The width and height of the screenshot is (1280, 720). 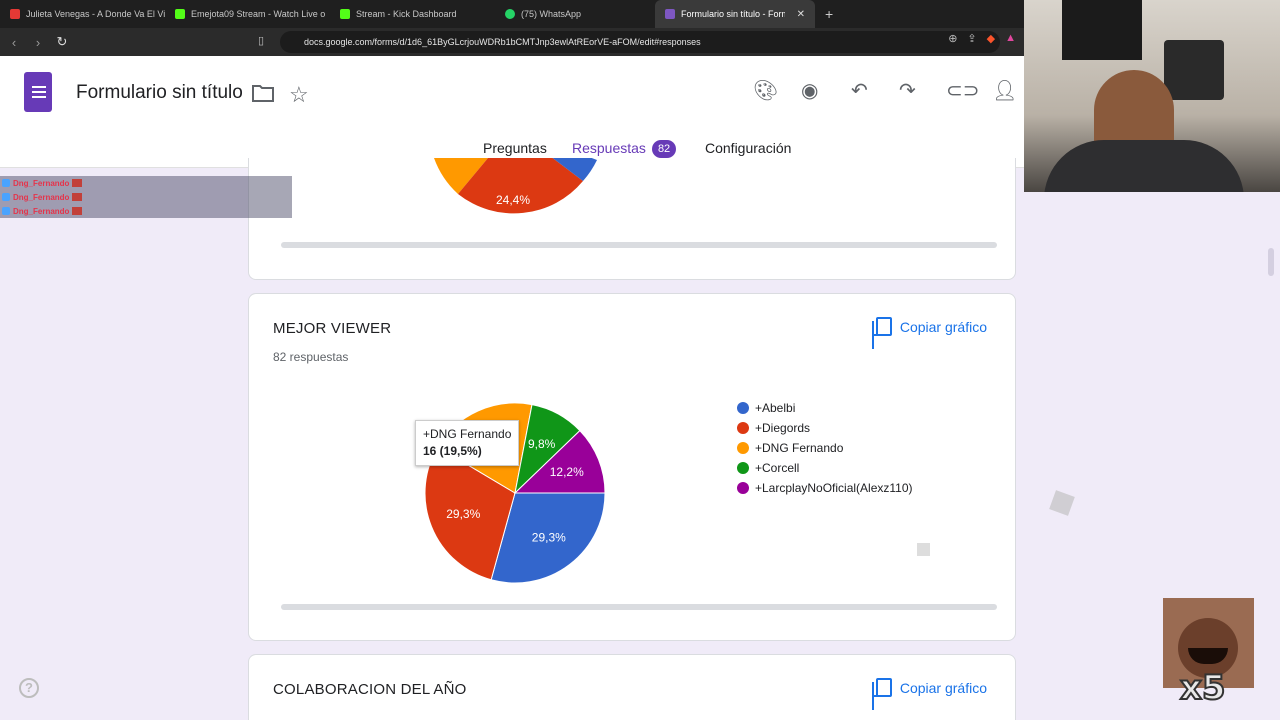 What do you see at coordinates (311, 357) in the screenshot?
I see `response-count: 82 respuestas` at bounding box center [311, 357].